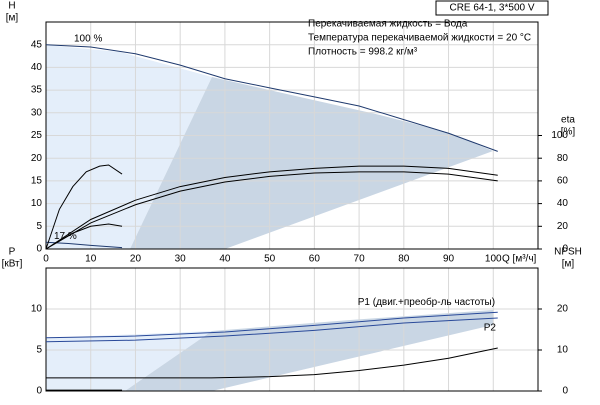  What do you see at coordinates (91, 259) in the screenshot?
I see `x-tick-label: 10` at bounding box center [91, 259].